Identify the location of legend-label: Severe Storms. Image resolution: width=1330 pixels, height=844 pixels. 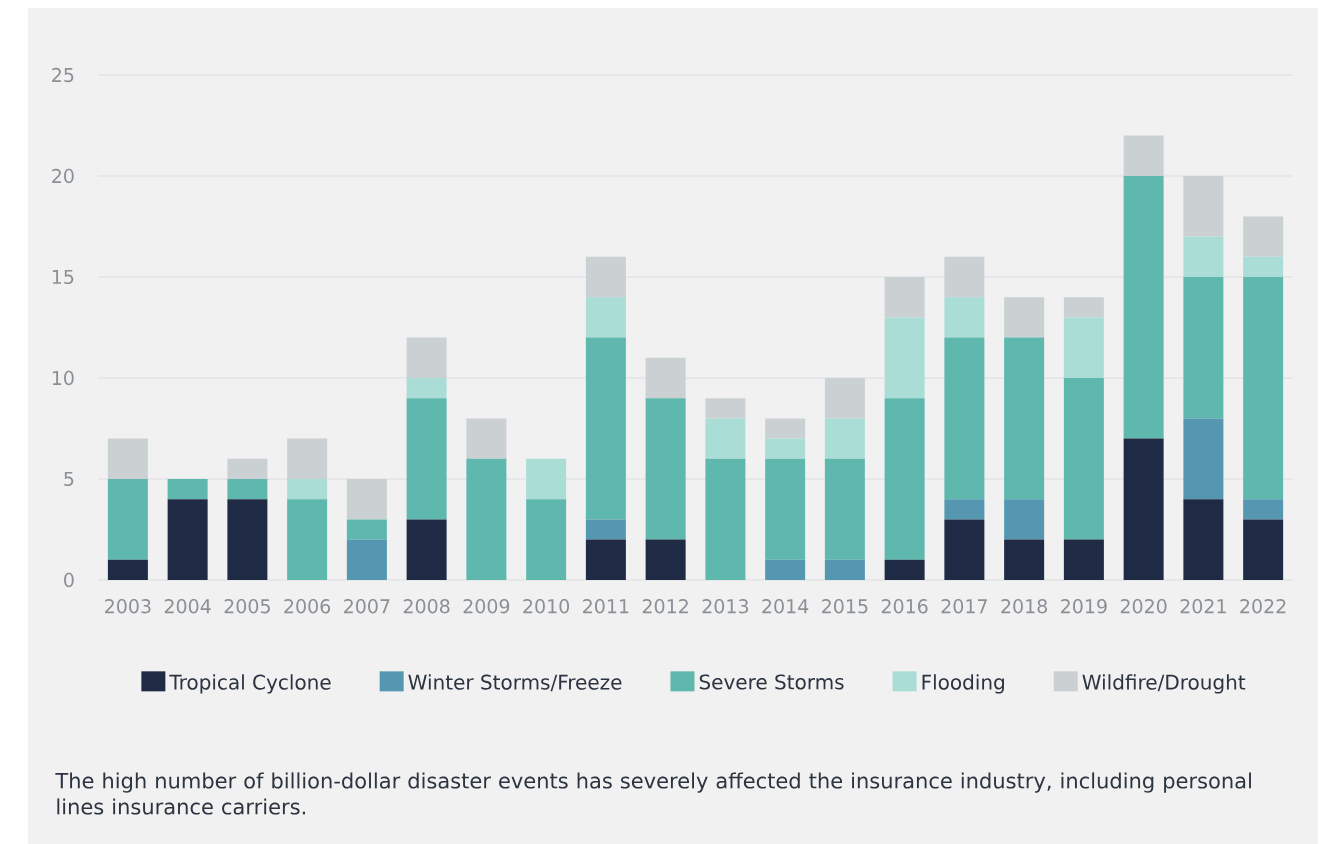
(771, 682).